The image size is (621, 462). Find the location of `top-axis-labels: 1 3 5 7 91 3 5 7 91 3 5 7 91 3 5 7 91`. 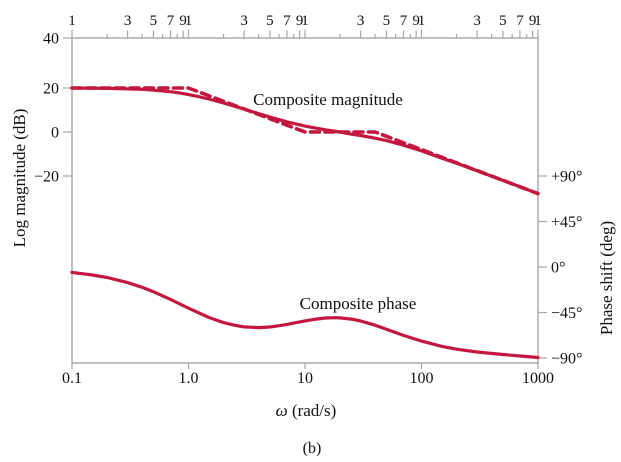

top-axis-labels: 1 3 5 7 91 3 5 7 91 3 5 7 91 3 5 7 91 is located at coordinates (305, 21).